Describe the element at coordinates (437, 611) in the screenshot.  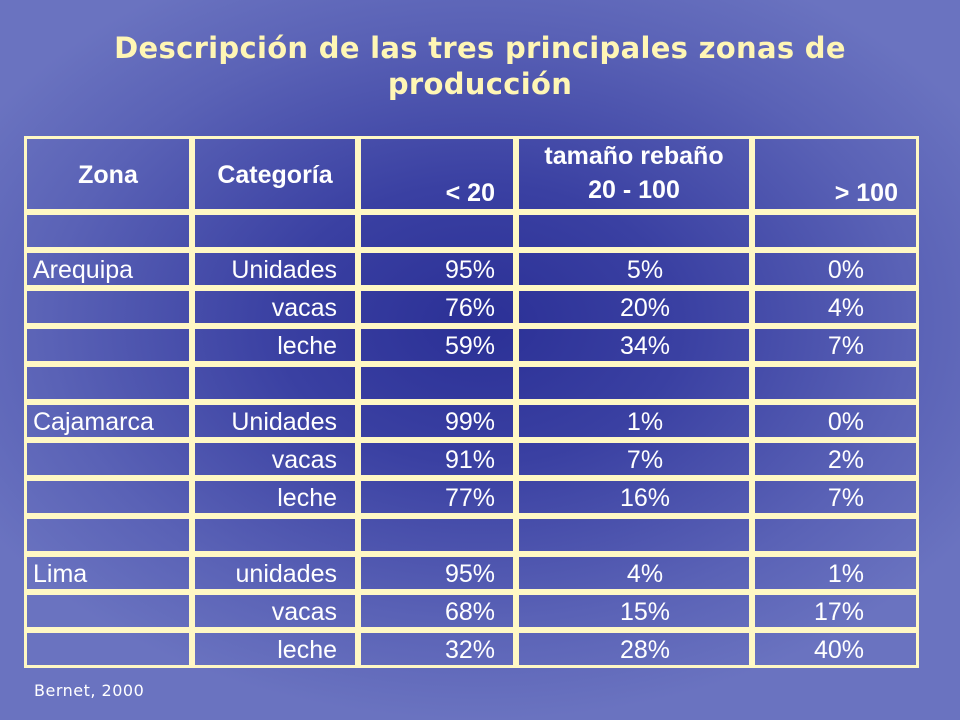
I see `lt20-cell: 68%` at that location.